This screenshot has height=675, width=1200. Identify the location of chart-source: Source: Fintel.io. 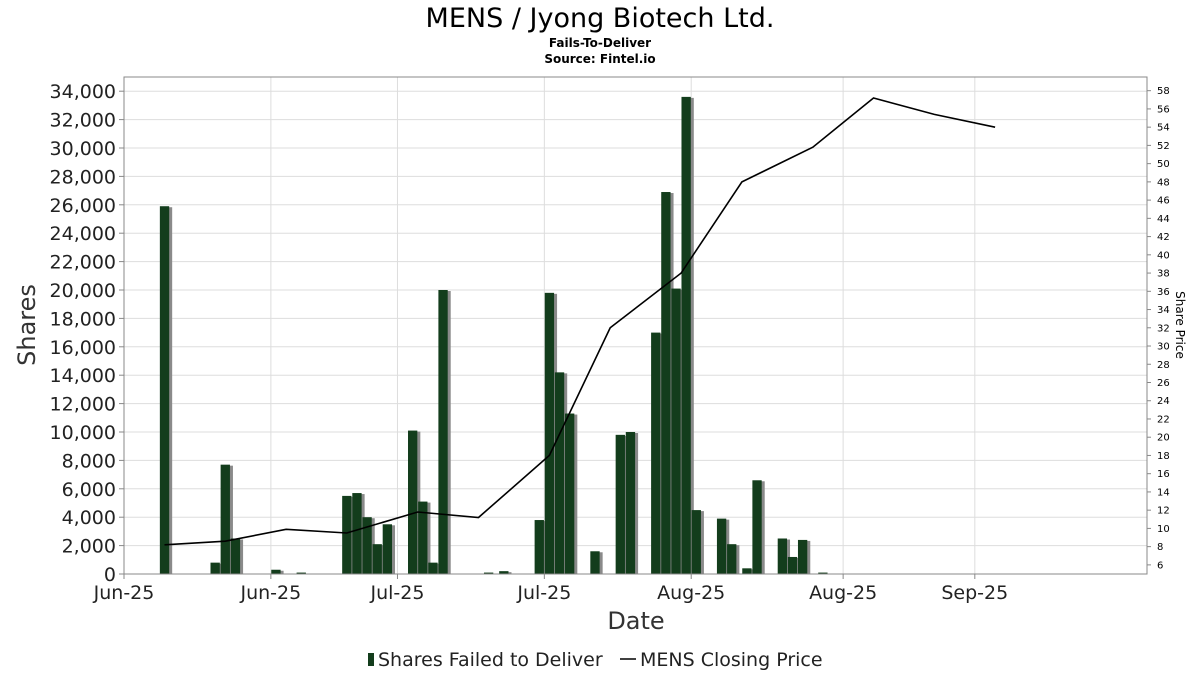
(599, 59).